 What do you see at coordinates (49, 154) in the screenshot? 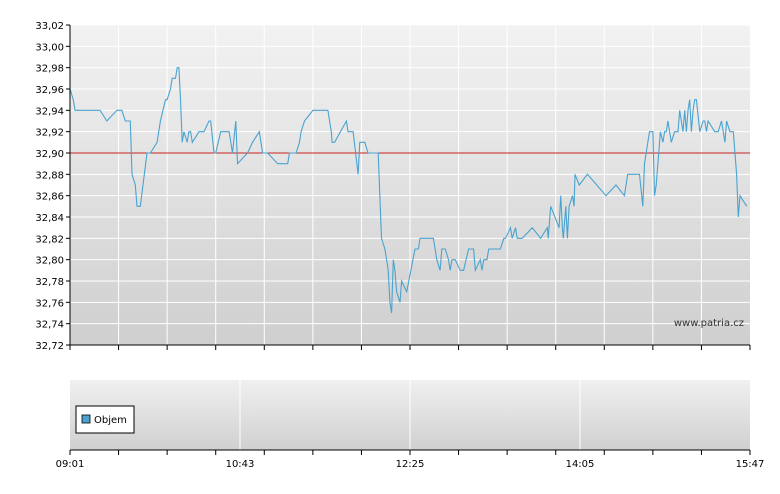
I see `price-tick-label: 32,90` at bounding box center [49, 154].